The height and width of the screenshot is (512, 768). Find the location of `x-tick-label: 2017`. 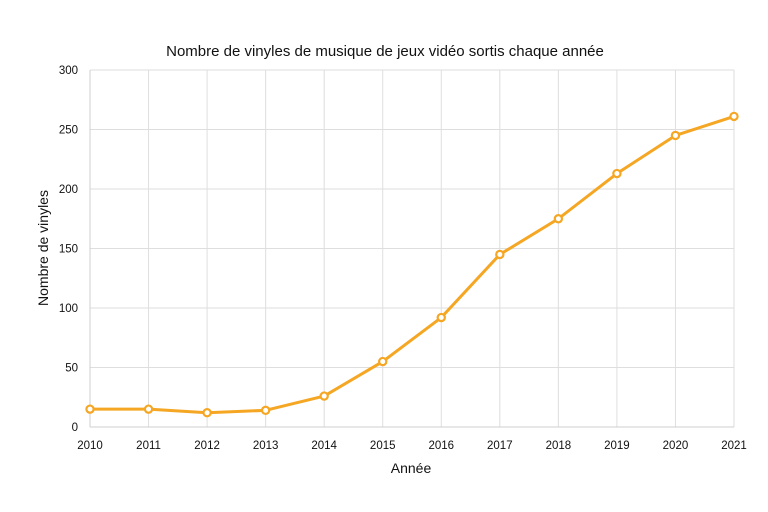

x-tick-label: 2017 is located at coordinates (500, 446).